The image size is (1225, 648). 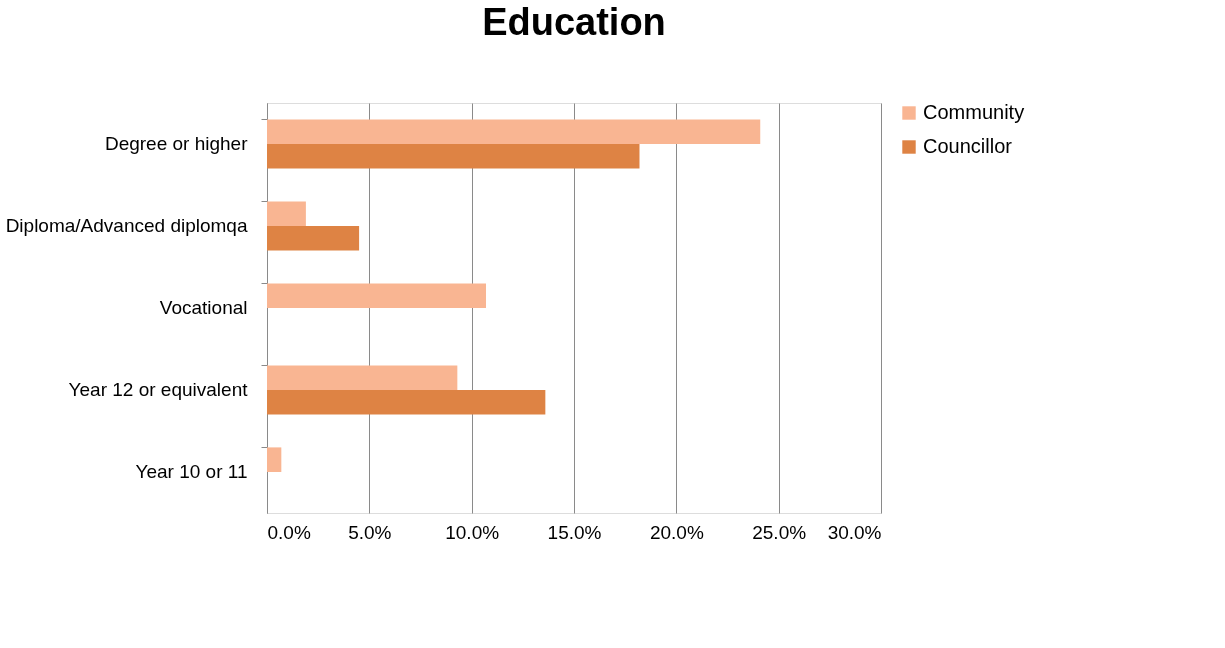 I want to click on y-tick-label: Year 12 or equivalent, so click(x=158, y=389).